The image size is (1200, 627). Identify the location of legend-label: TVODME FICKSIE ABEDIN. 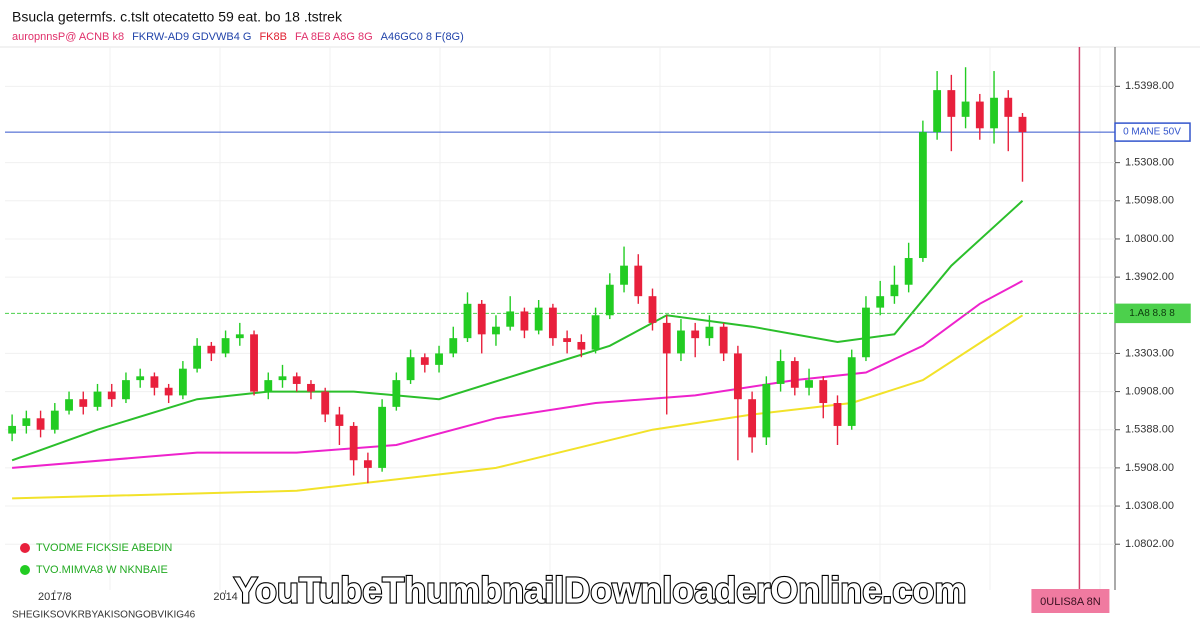
(104, 548).